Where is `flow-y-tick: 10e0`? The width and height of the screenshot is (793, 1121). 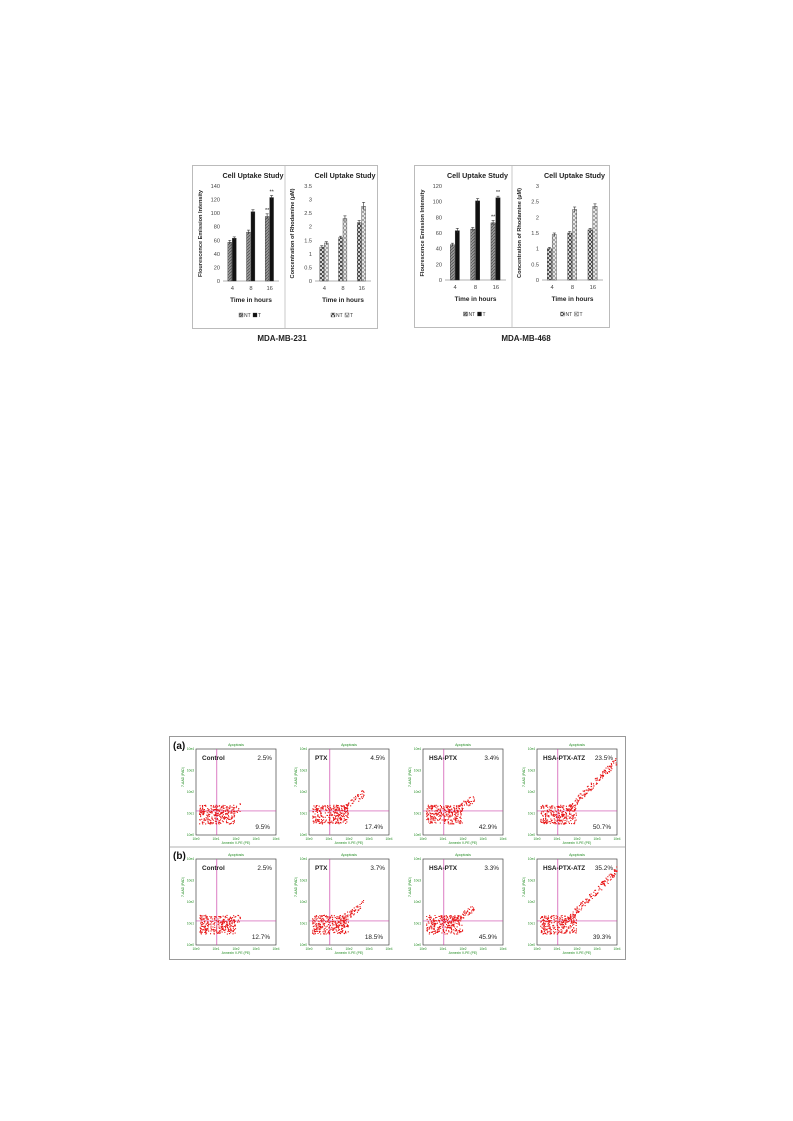
flow-y-tick: 10e0 is located at coordinates (531, 835).